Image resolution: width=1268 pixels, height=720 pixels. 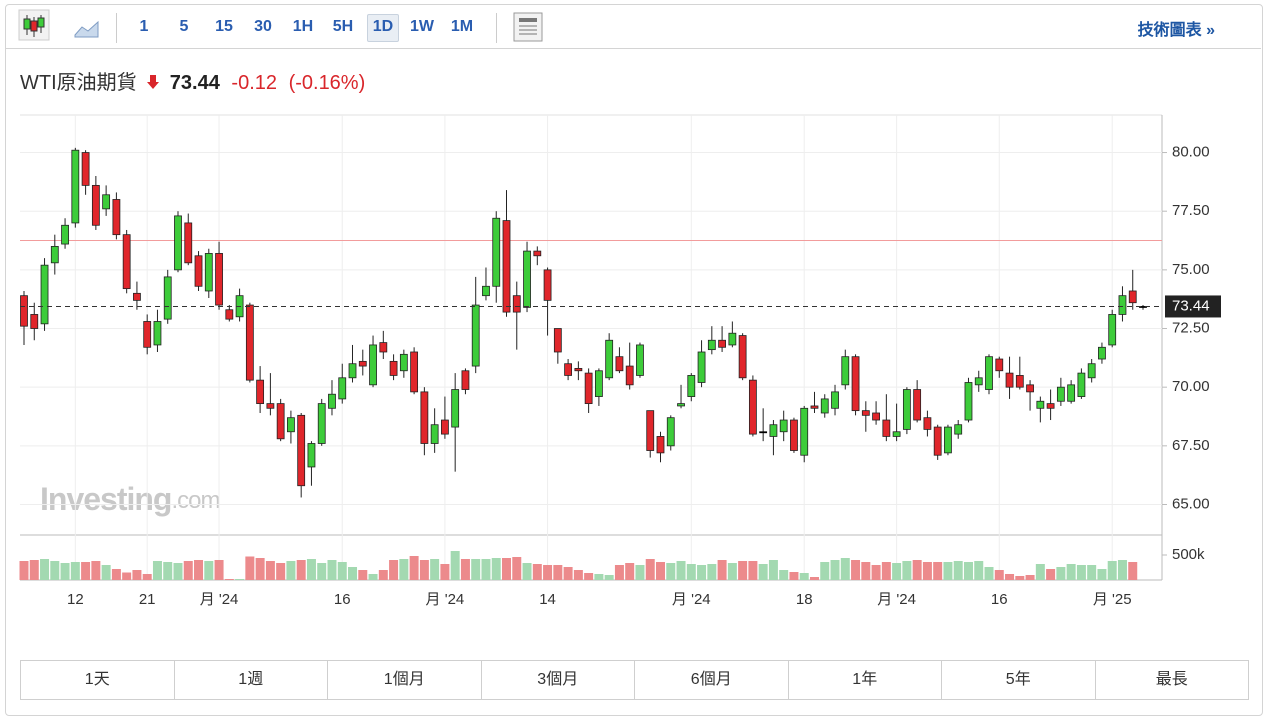 I want to click on watermark-suffix: .com, so click(x=195, y=500).